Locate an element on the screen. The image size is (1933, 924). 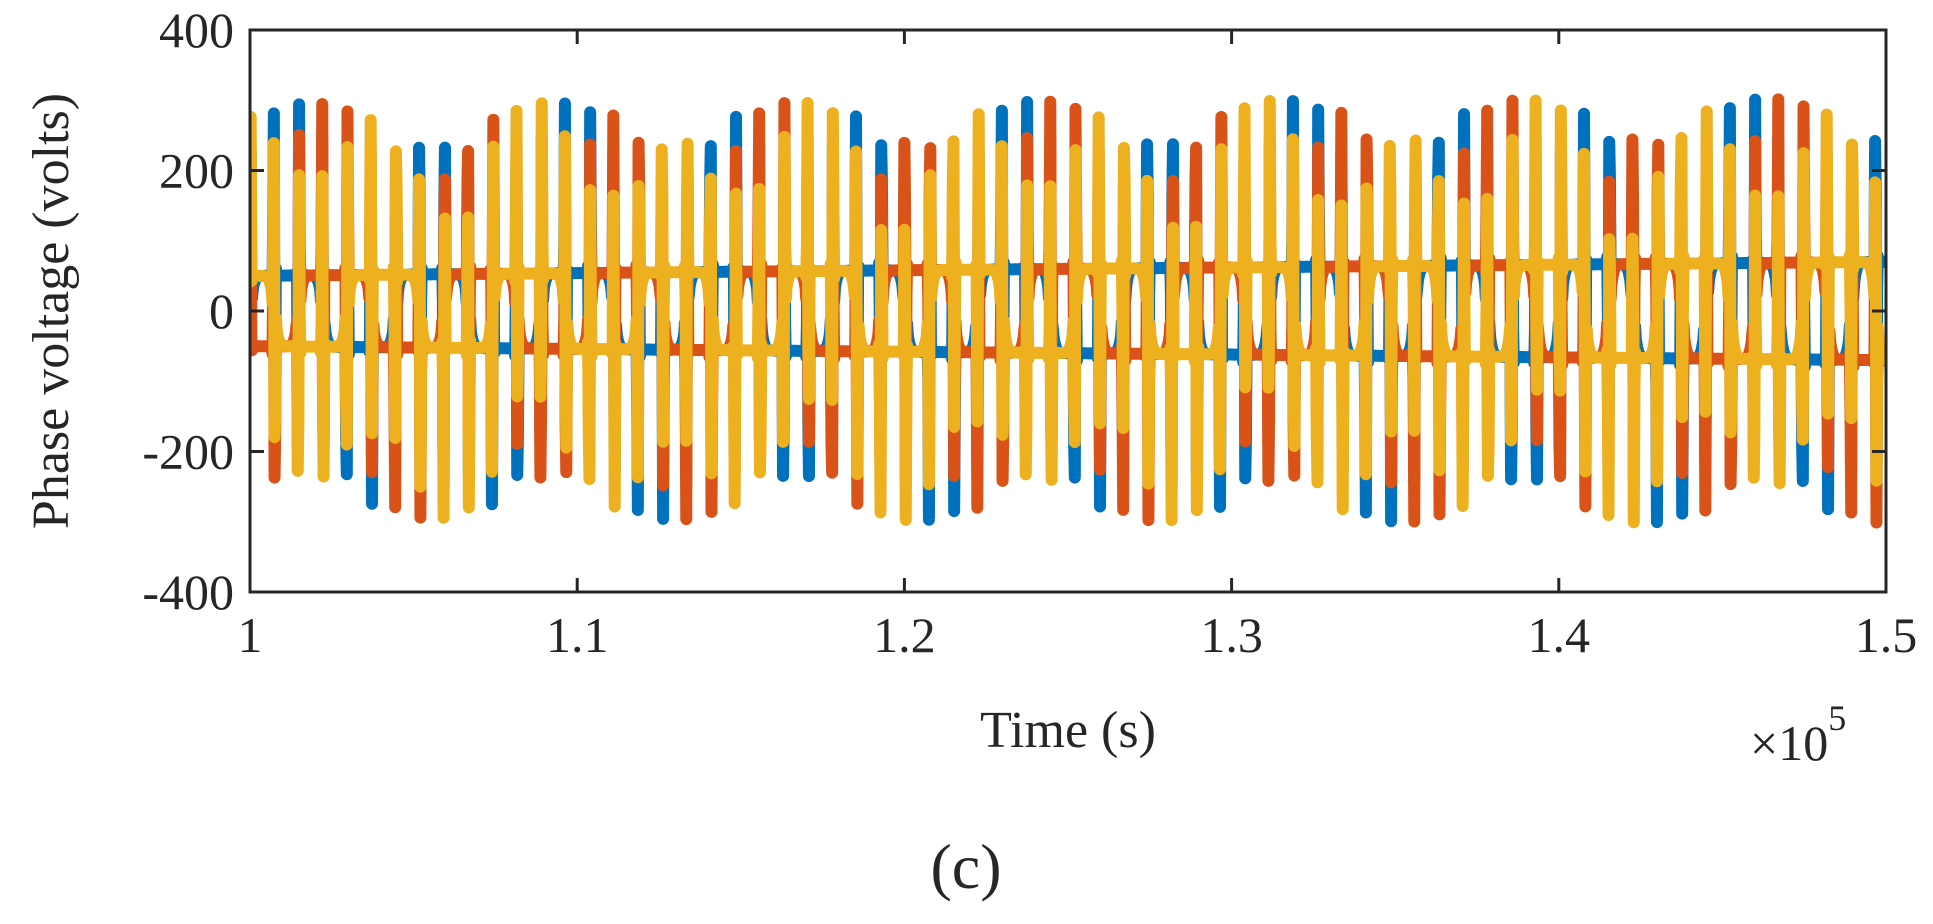
y-tick-label-2: 0 is located at coordinates (221, 311).